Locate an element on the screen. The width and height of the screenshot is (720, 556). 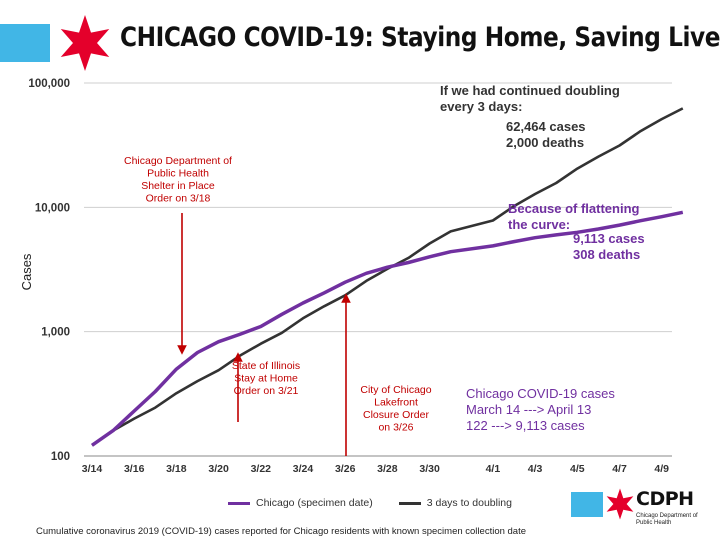
x-tick-label: 3/14 is located at coordinates (92, 469).